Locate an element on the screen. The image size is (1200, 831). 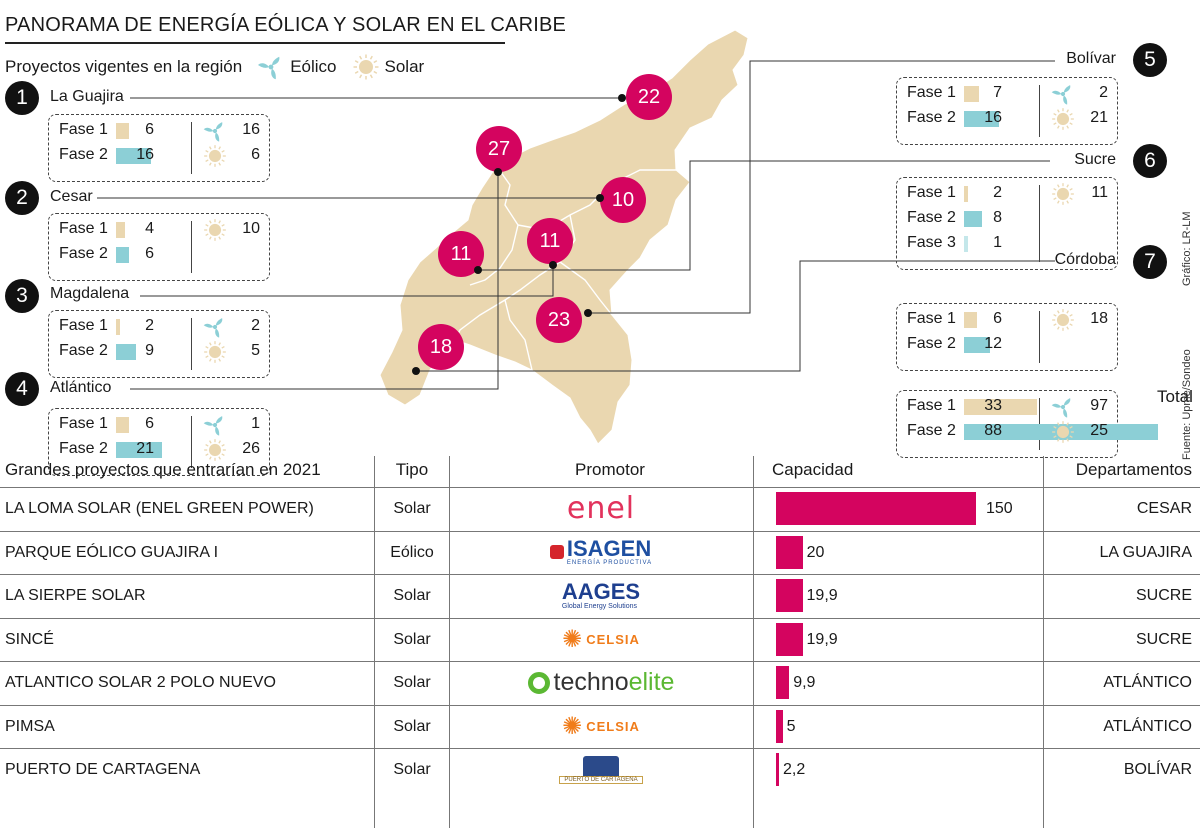
phase-value: 33 is located at coordinates (993, 405).